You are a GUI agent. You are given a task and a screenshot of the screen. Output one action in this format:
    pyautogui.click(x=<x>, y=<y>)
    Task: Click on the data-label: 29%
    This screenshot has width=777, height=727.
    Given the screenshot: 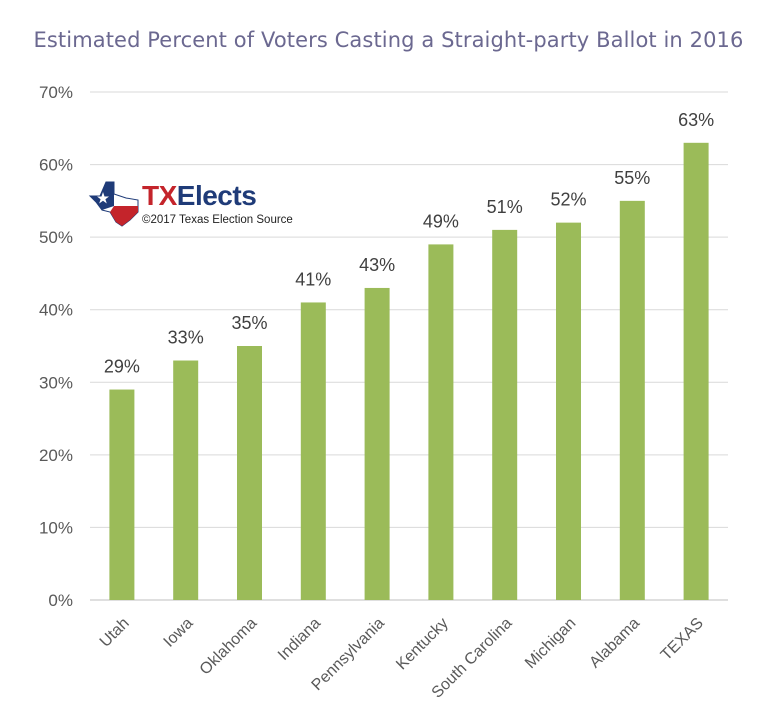 What is the action you would take?
    pyautogui.click(x=122, y=367)
    